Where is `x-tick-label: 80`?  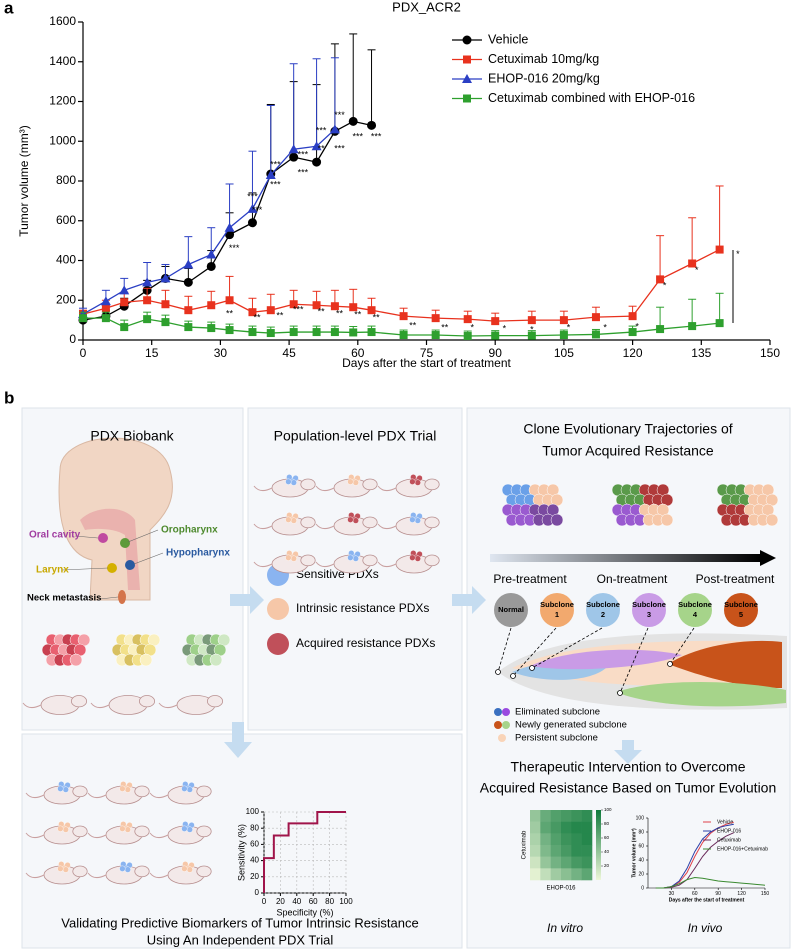 x-tick-label: 80 is located at coordinates (329, 901).